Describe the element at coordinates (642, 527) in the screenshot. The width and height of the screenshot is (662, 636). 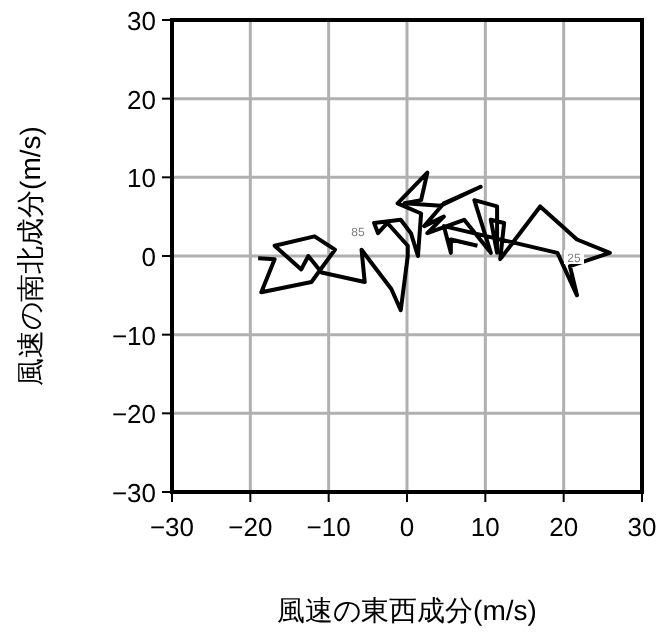
I see `x-tick-label: 30` at that location.